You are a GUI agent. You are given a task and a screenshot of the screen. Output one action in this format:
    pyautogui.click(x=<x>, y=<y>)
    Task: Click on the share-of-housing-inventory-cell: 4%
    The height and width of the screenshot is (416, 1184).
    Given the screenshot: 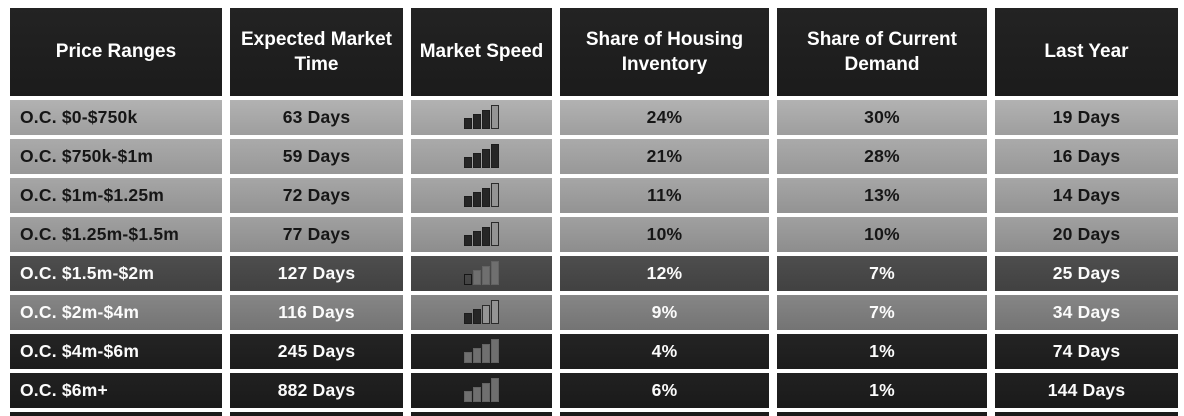 What is the action you would take?
    pyautogui.click(x=664, y=351)
    